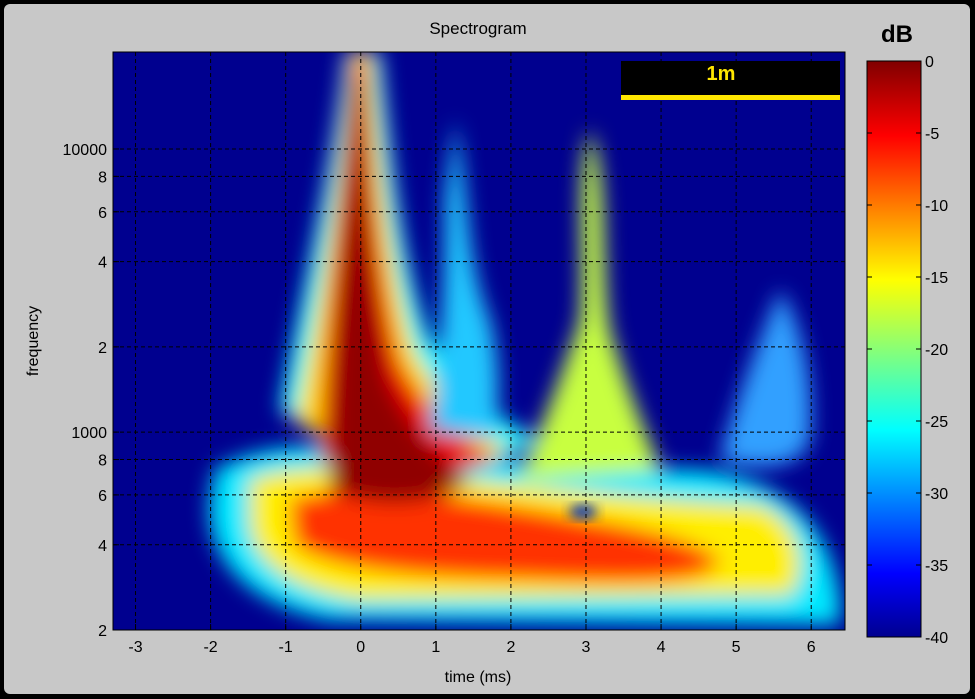 The image size is (975, 699). What do you see at coordinates (400, 291) in the screenshot?
I see `heatmap-region-ridge-core` at bounding box center [400, 291].